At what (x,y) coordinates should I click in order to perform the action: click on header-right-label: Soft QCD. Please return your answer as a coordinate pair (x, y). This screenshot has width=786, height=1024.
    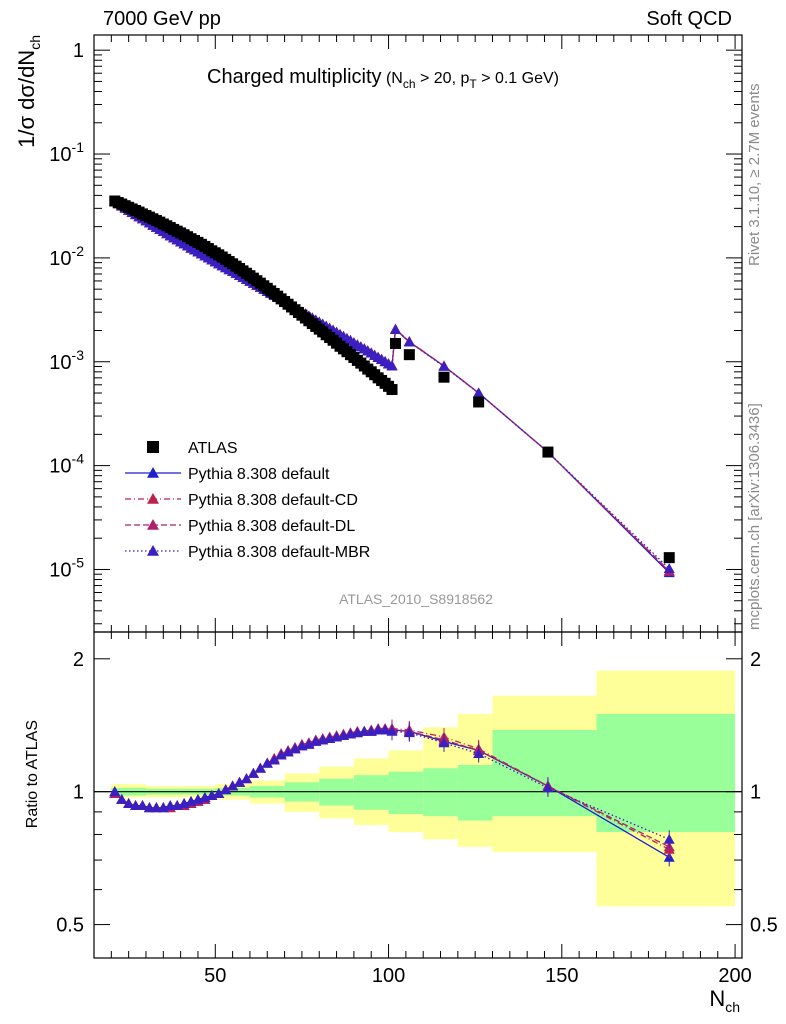
    Looking at the image, I should click on (689, 19).